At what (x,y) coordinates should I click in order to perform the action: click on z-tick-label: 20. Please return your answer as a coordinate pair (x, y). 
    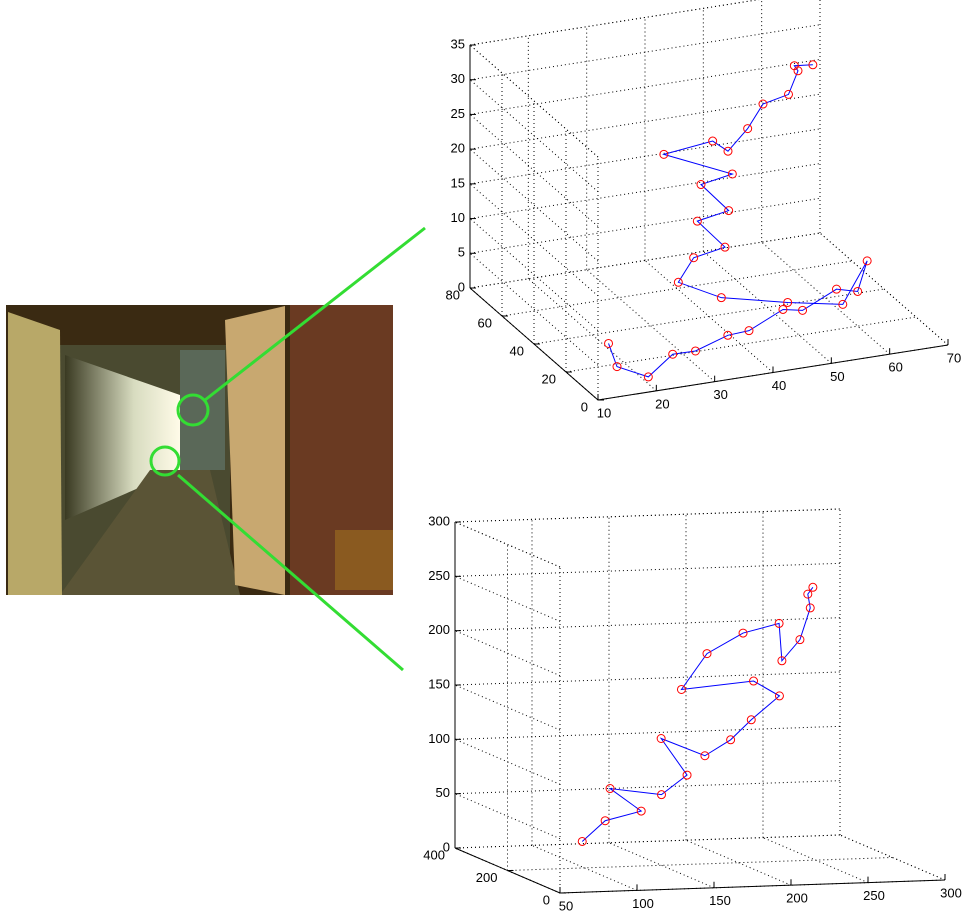
    Looking at the image, I should click on (458, 148).